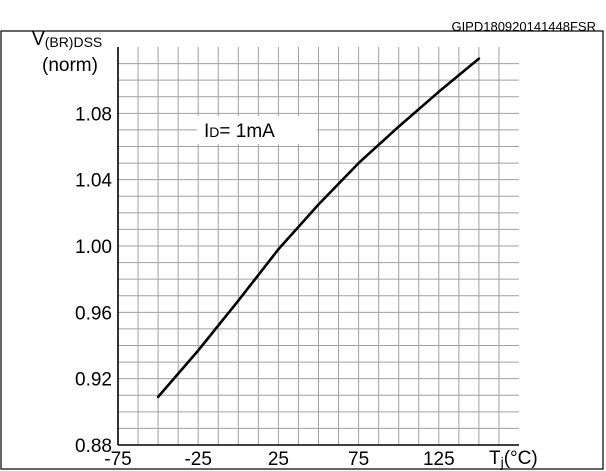 The width and height of the screenshot is (606, 471). Describe the element at coordinates (93, 313) in the screenshot. I see `y-tick-label: 0.96` at that location.